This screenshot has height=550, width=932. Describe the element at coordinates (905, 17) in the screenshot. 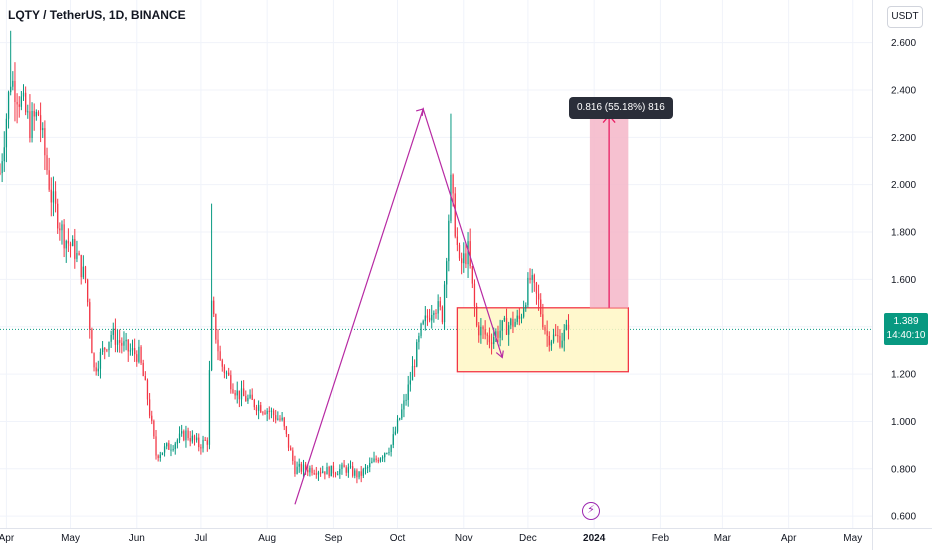

I see `currency-button: USDT` at that location.